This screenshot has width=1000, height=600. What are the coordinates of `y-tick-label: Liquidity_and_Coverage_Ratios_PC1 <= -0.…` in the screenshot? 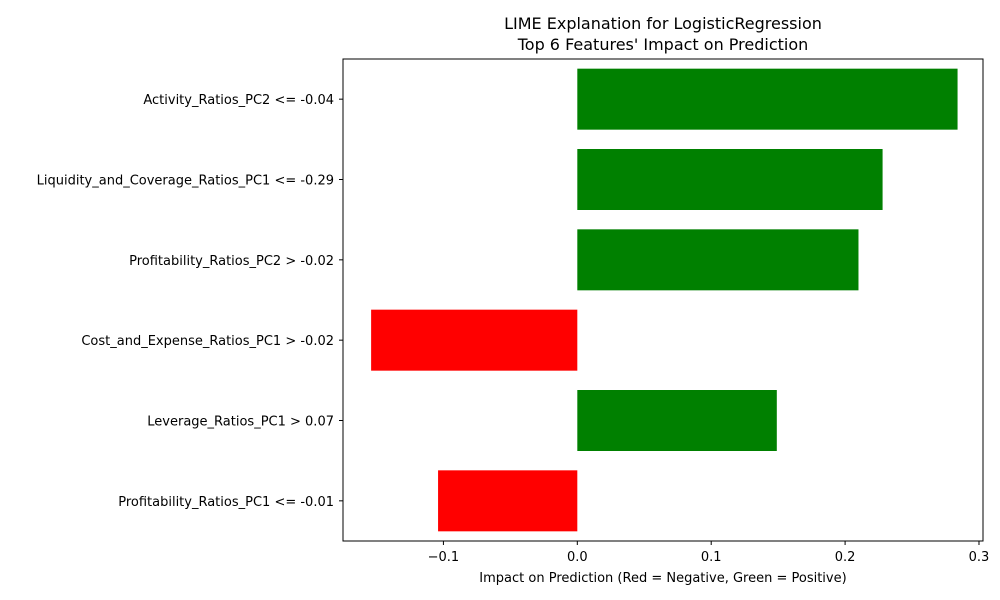 It's located at (185, 181).